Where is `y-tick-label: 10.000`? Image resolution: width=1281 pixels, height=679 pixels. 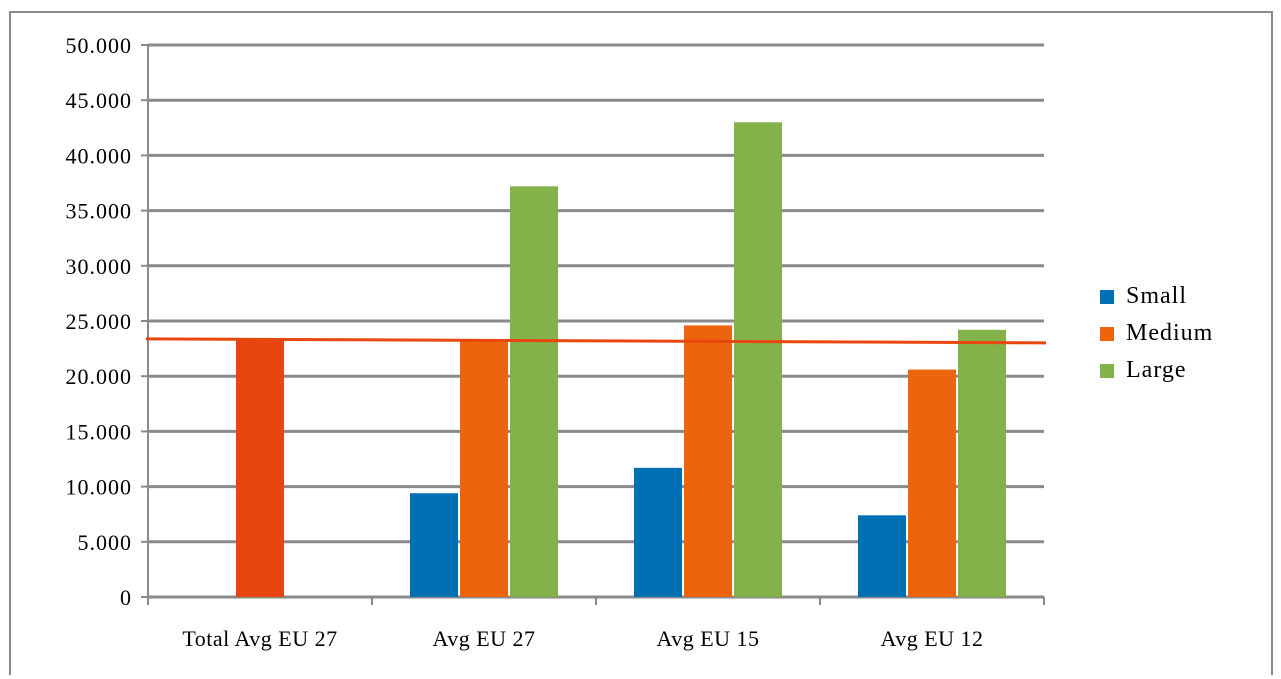 y-tick-label: 10.000 is located at coordinates (99, 487).